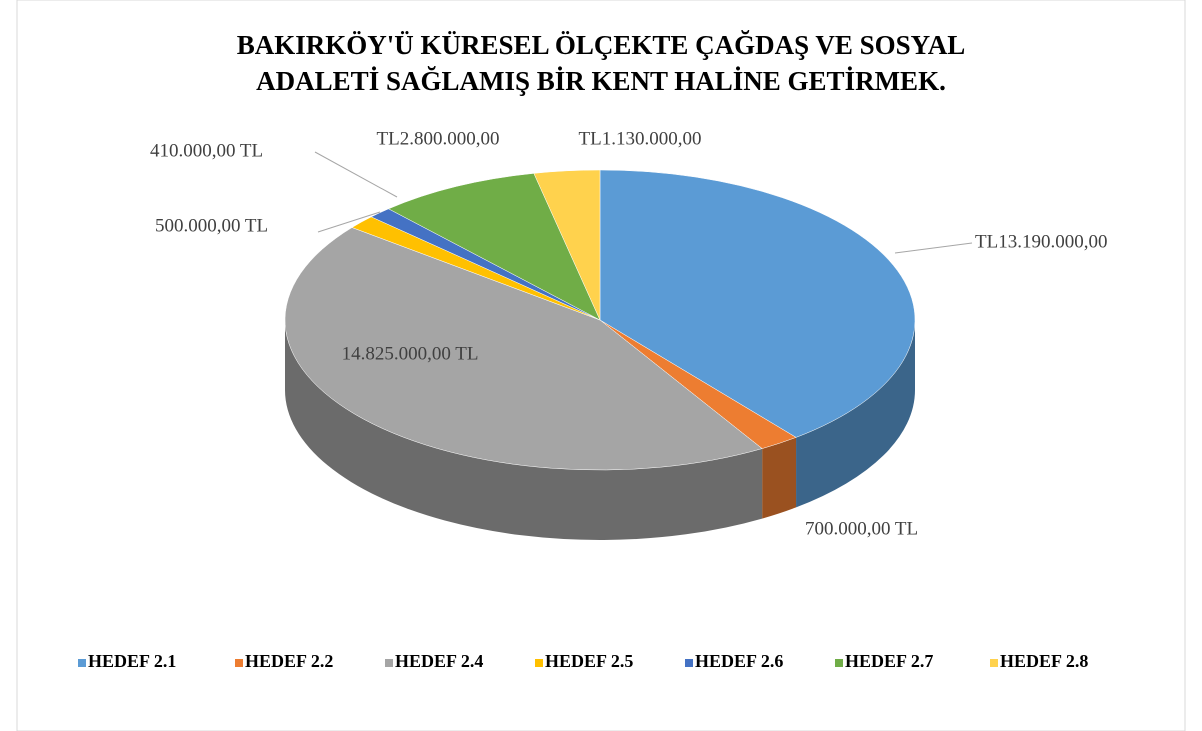 This screenshot has width=1202, height=731. I want to click on data-label: TL13.190.000,00, so click(1041, 241).